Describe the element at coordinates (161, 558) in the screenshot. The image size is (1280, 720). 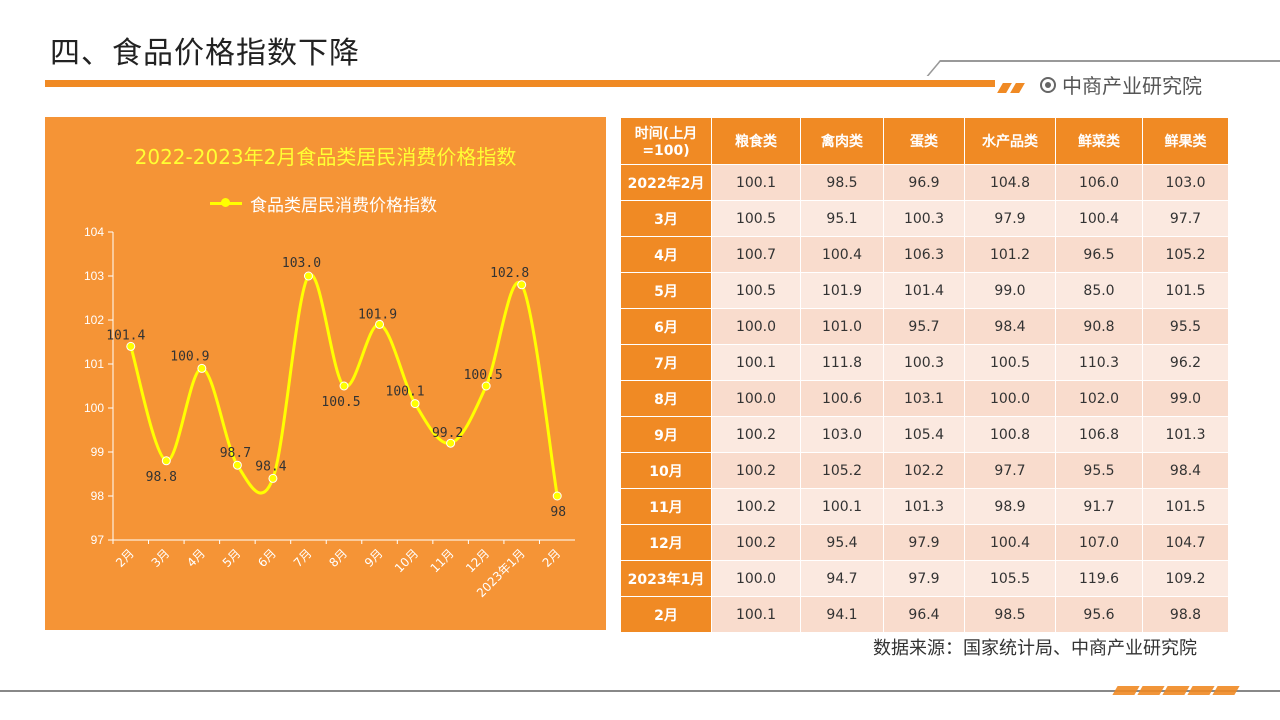
I see `x-tick-label: 3月` at that location.